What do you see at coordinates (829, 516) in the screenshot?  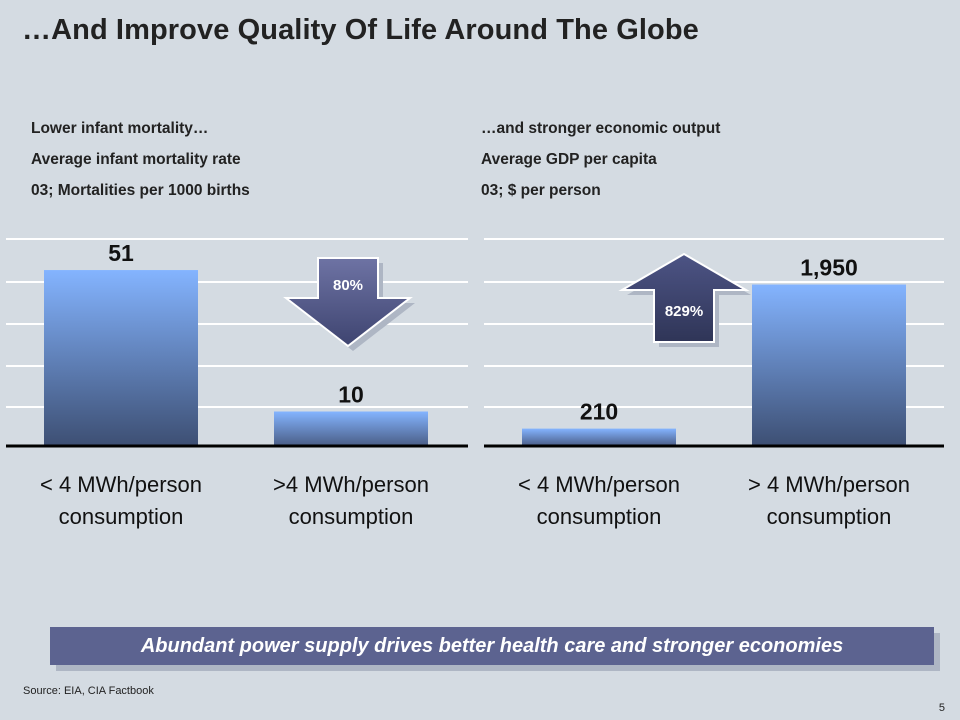 I see `right-category-2-line-2: consumption` at bounding box center [829, 516].